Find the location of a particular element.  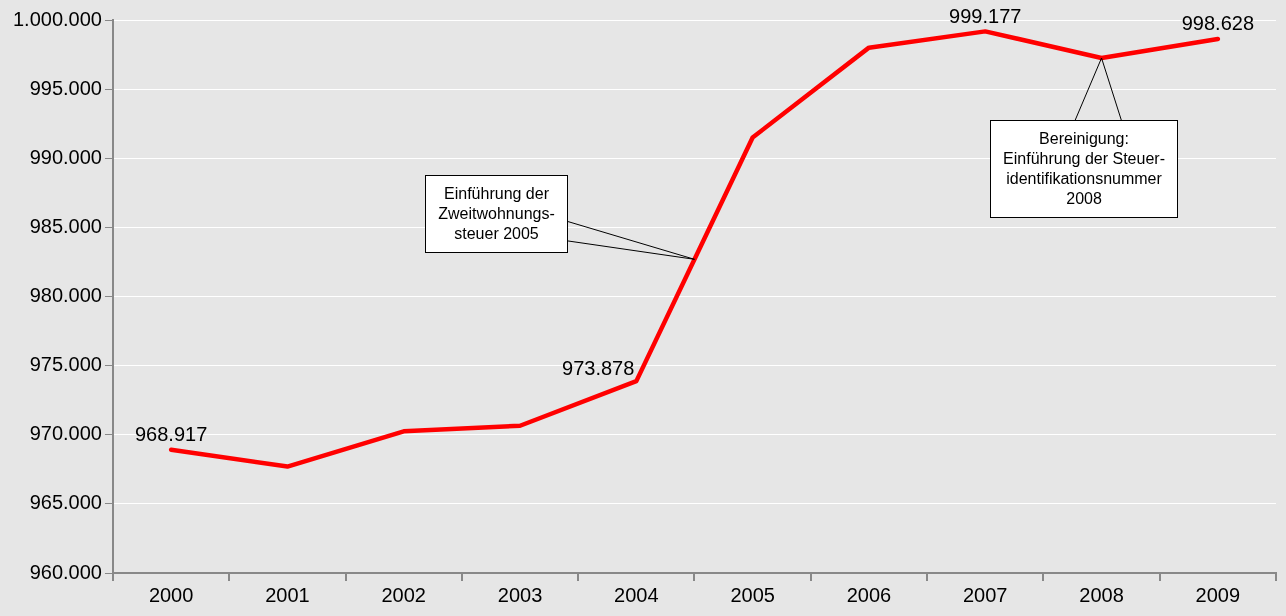

data-label: 973.878 is located at coordinates (598, 367).